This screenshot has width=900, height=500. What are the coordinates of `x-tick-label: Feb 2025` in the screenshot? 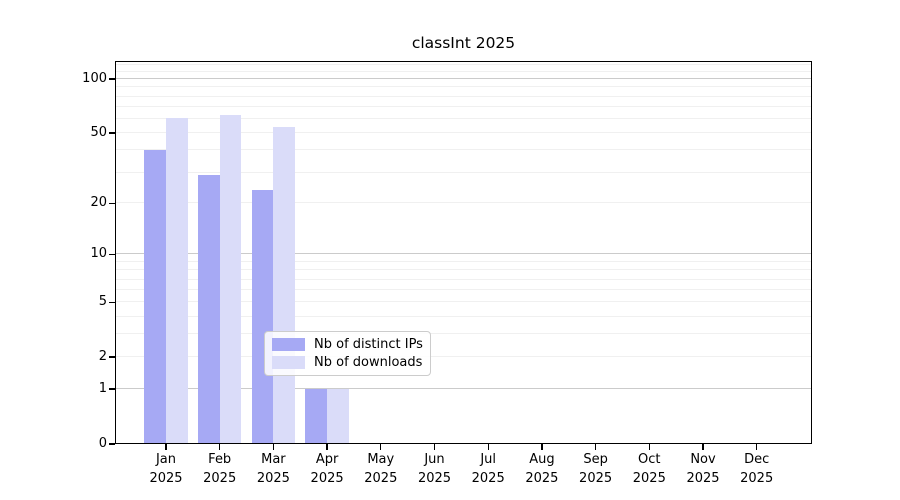 It's located at (220, 469).